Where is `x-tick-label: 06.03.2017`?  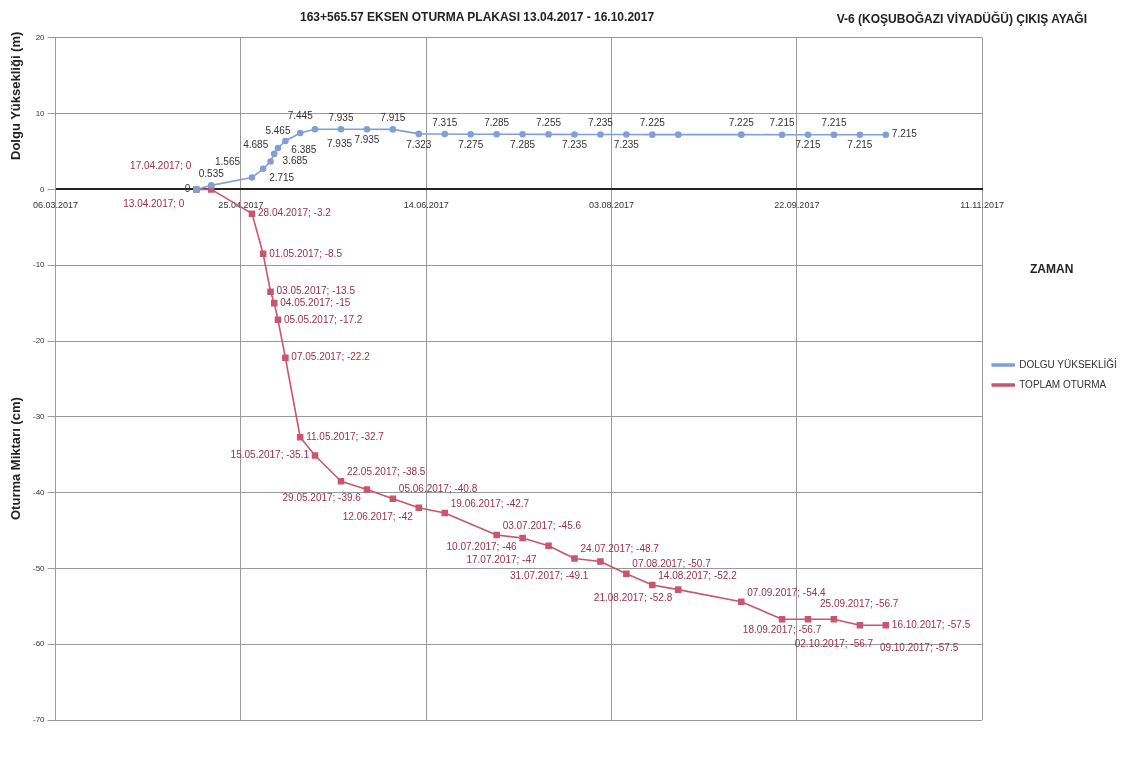
x-tick-label: 06.03.2017 is located at coordinates (56, 205).